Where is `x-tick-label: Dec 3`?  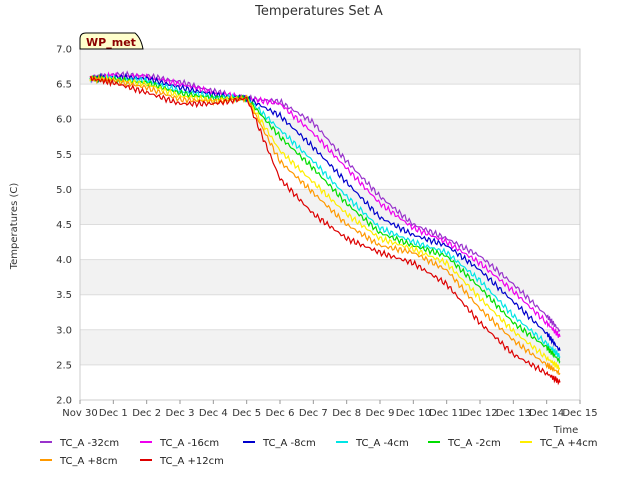 x-tick-label: Dec 3 is located at coordinates (180, 413).